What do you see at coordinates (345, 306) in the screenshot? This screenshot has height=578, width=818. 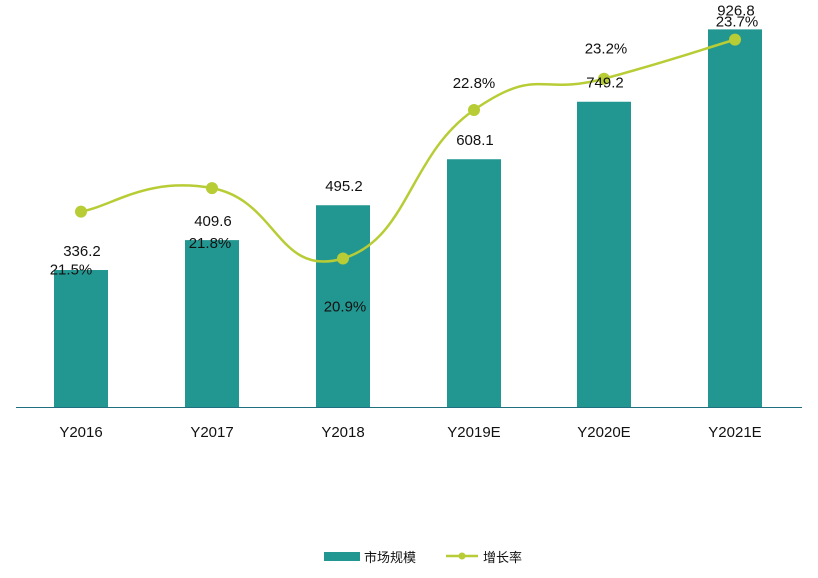 I see `growth-value-label: 20.9%` at bounding box center [345, 306].